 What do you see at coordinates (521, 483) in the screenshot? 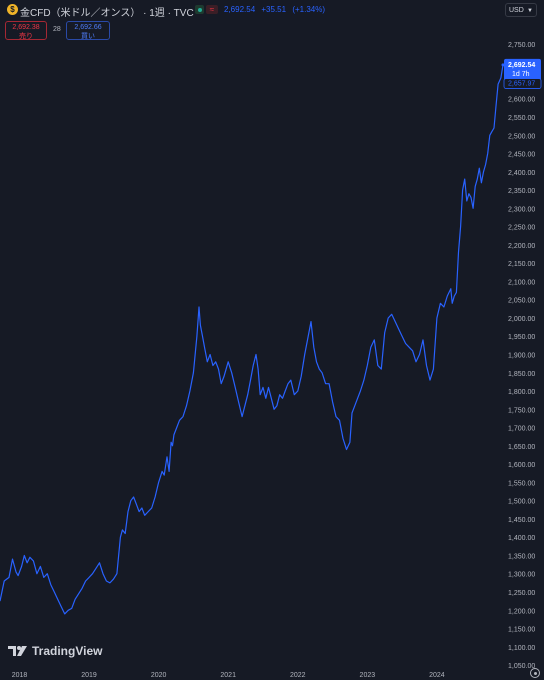
I see `y-tick-label: 1,550.00` at bounding box center [521, 483].